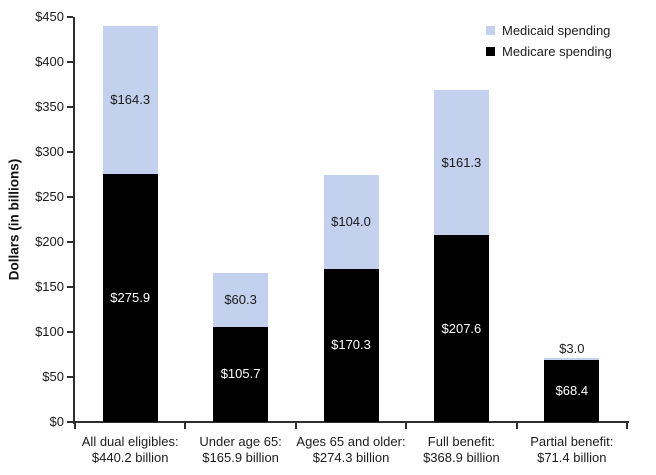 The height and width of the screenshot is (475, 656). I want to click on category-total: $440.2 billion, so click(130, 457).